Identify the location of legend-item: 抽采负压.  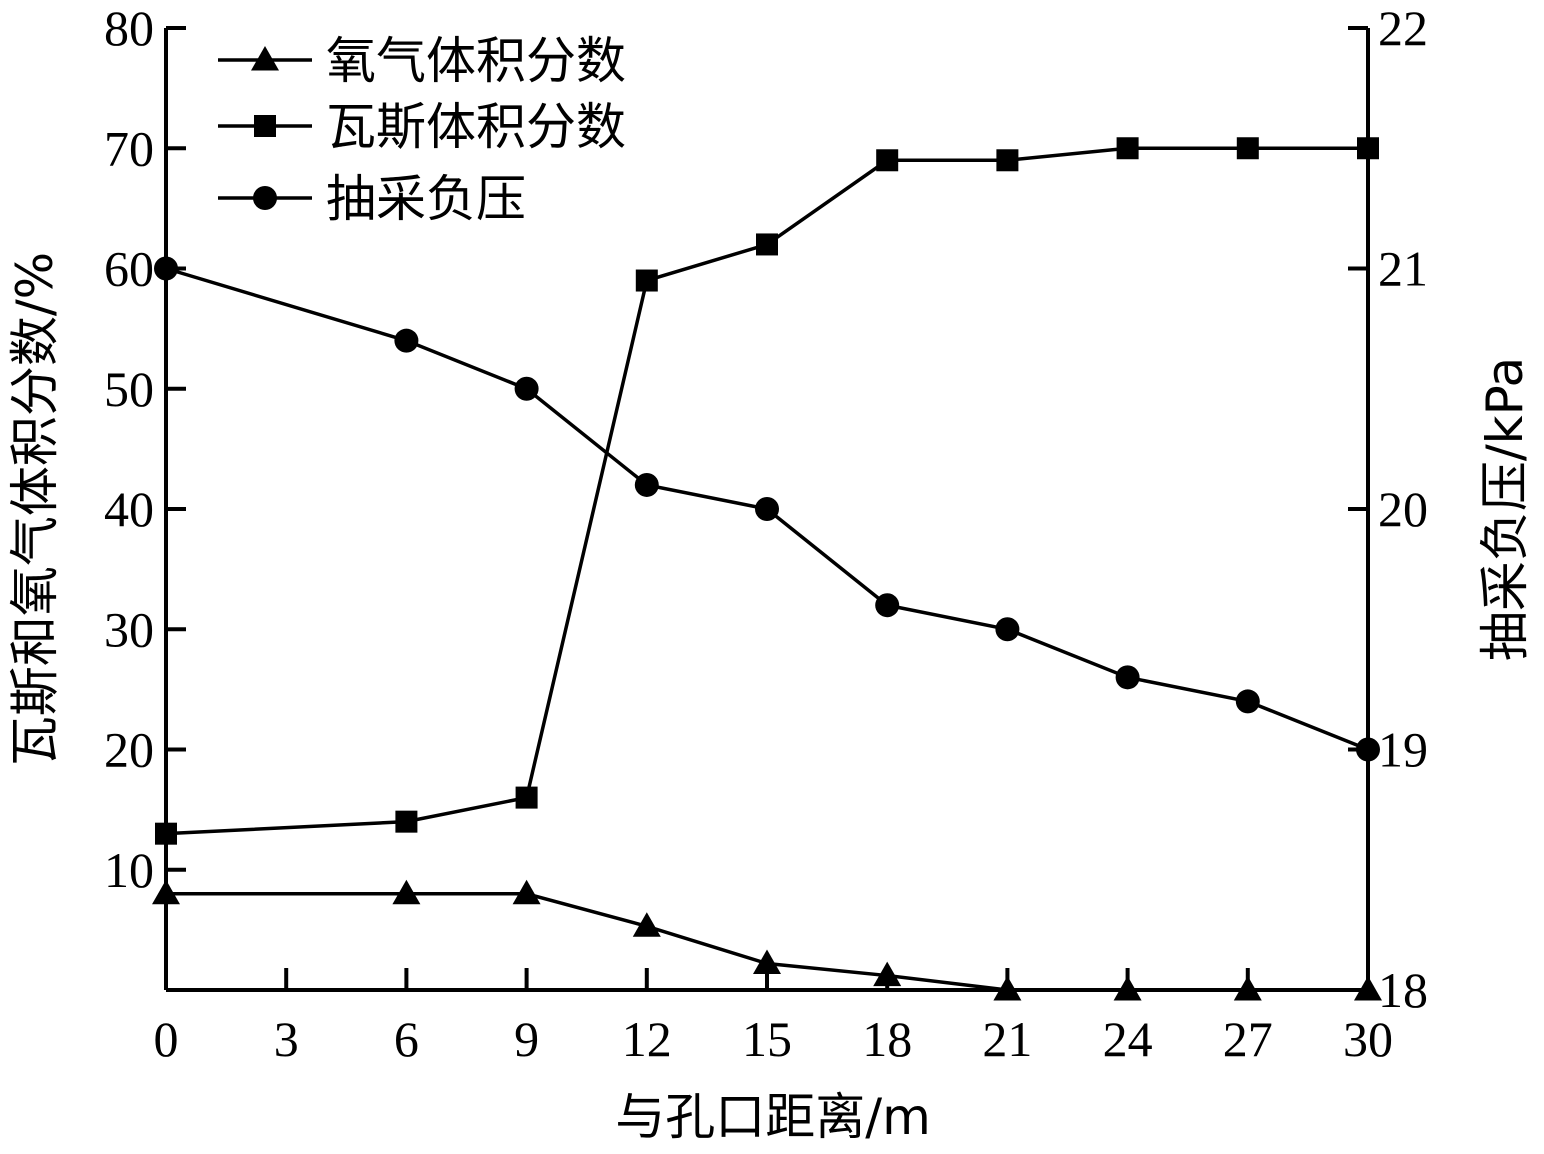
(372, 199).